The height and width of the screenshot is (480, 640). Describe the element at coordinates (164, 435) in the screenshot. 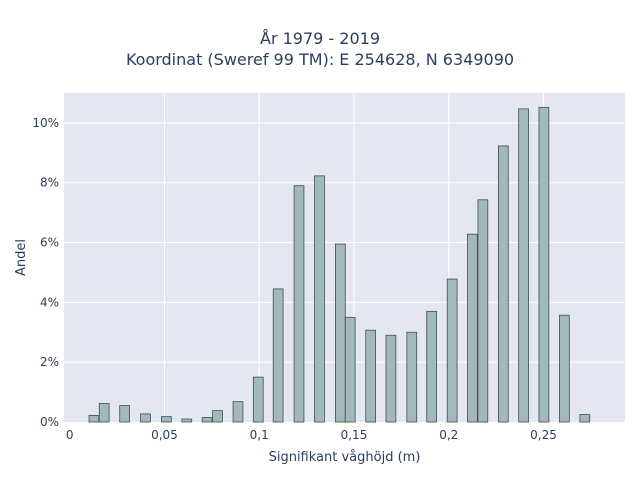

I see `x-tick-label: 0,05` at that location.